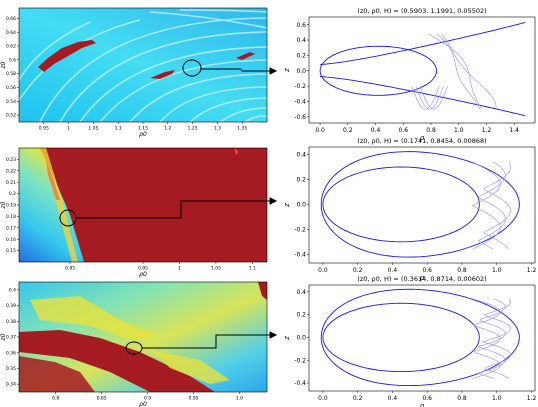 Image resolution: width=538 pixels, height=407 pixels. What do you see at coordinates (423, 43) in the screenshot?
I see `outer-boundary-upper` at bounding box center [423, 43].